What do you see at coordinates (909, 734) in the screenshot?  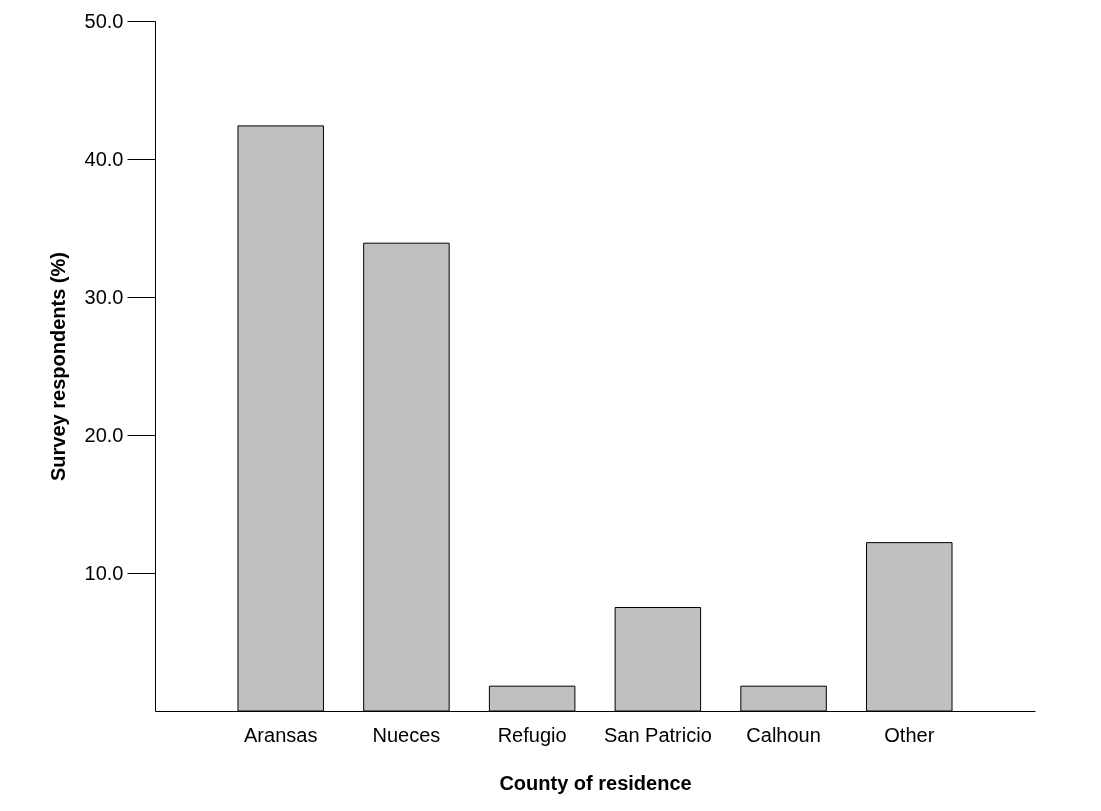 I see `x-tick-label: Other` at bounding box center [909, 734].